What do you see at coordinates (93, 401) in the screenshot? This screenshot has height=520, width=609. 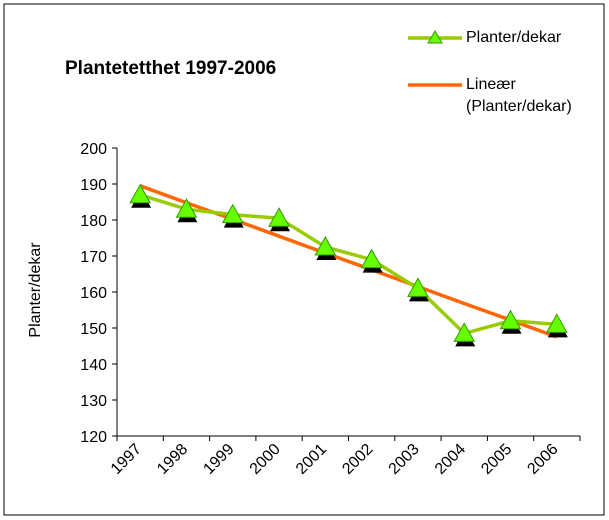 I see `y-tick-label: 130` at bounding box center [93, 401].